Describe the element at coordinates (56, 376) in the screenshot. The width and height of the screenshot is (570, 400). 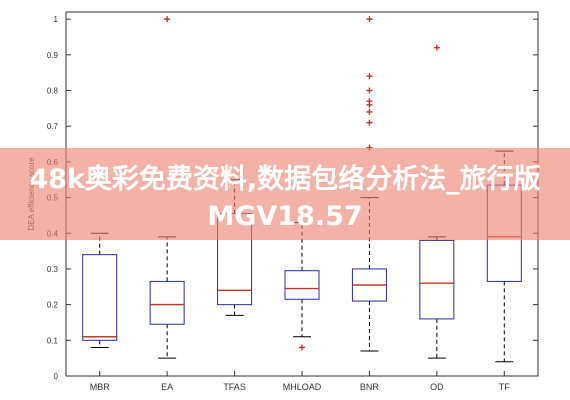
I see `y-tick-label: 0` at that location.